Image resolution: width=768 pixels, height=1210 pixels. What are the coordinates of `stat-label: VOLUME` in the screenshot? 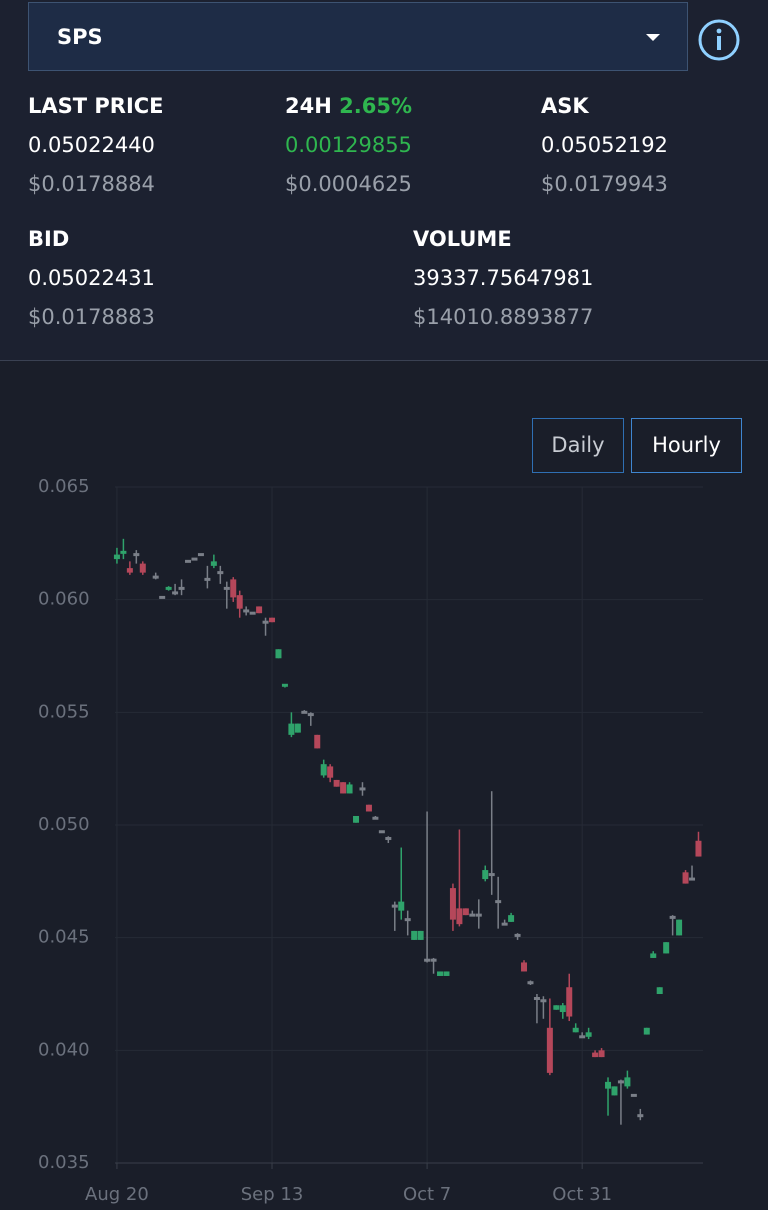 It's located at (462, 239).